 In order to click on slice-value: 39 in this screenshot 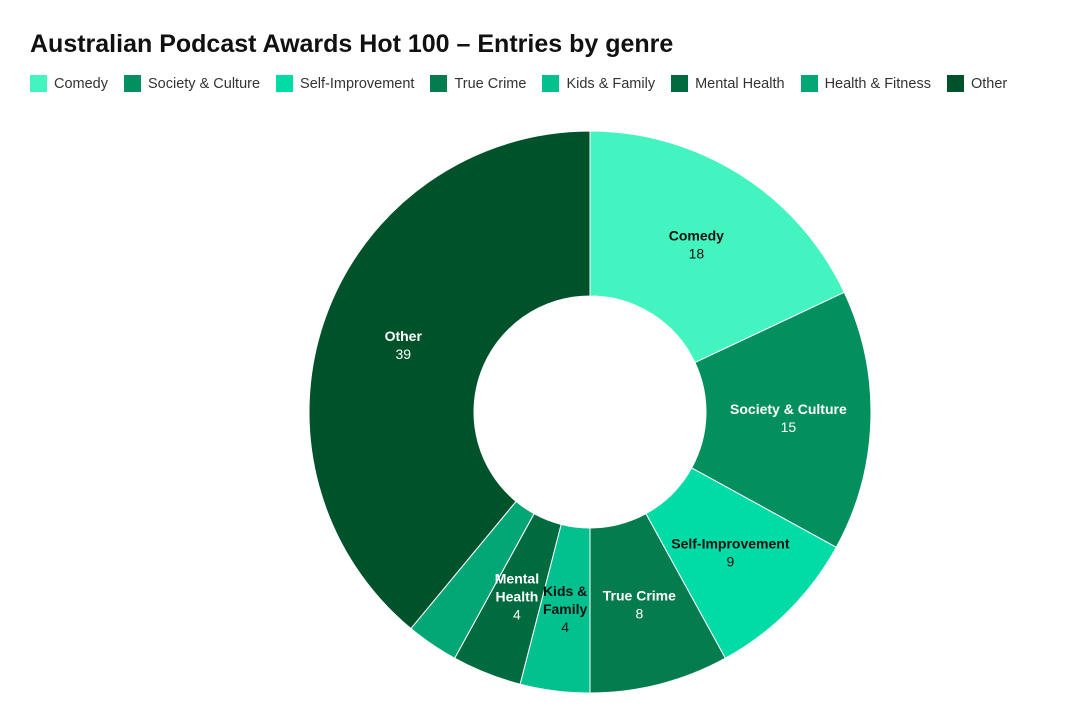, I will do `click(403, 354)`.